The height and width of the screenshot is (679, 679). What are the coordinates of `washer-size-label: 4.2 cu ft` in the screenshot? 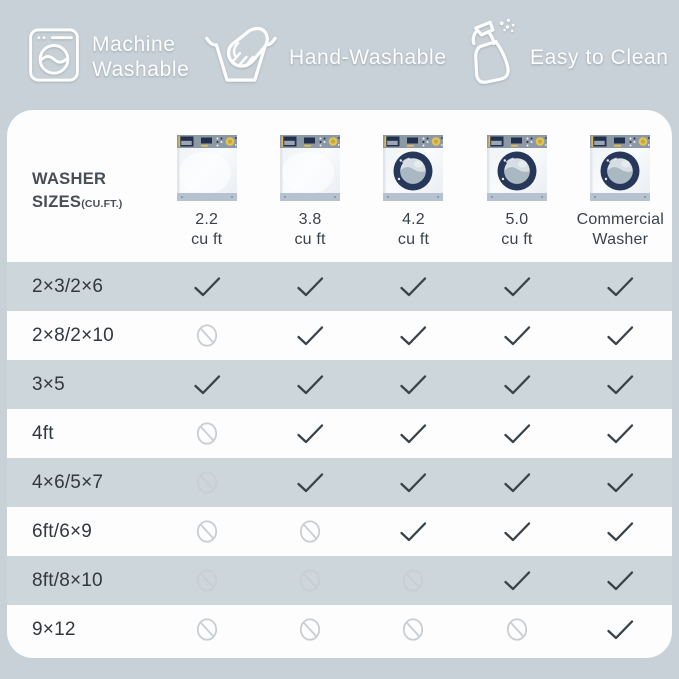 It's located at (413, 229).